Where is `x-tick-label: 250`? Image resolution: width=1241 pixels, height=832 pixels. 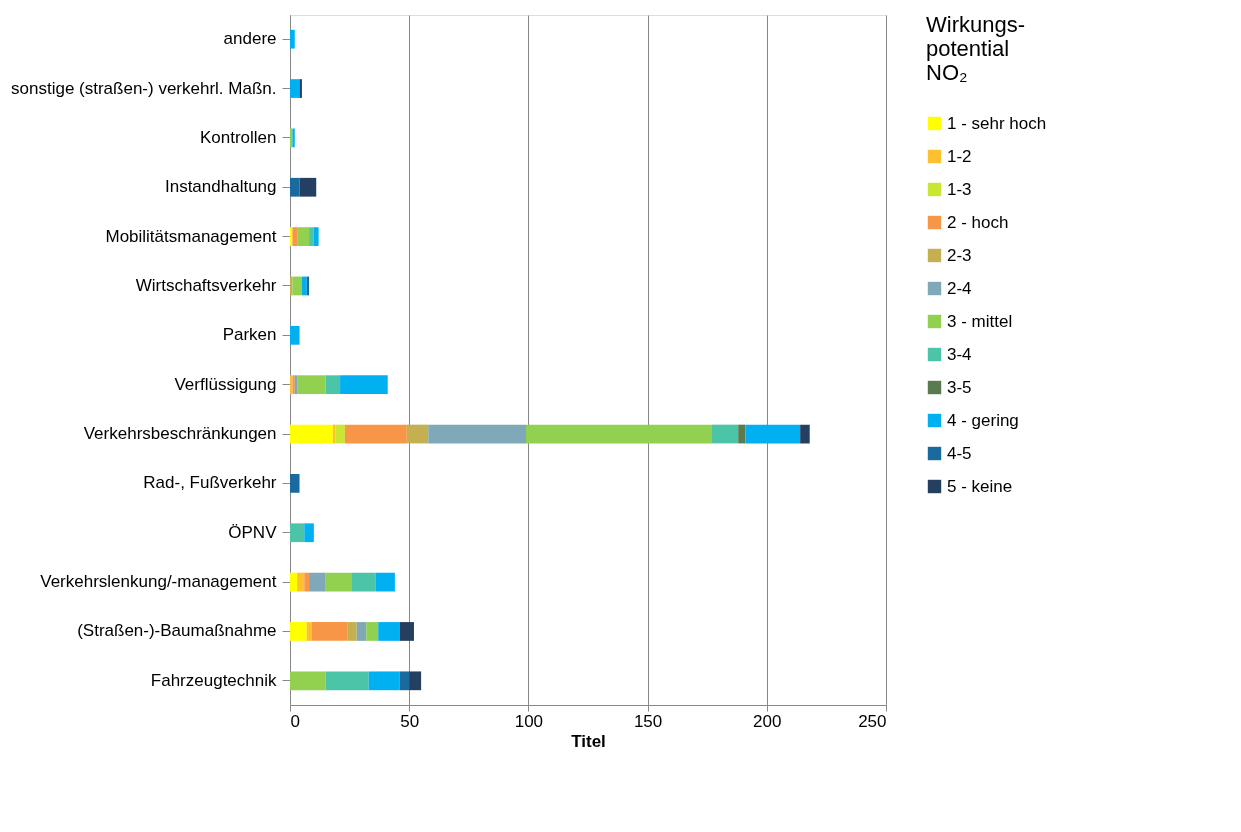 x-tick-label: 250 is located at coordinates (872, 721).